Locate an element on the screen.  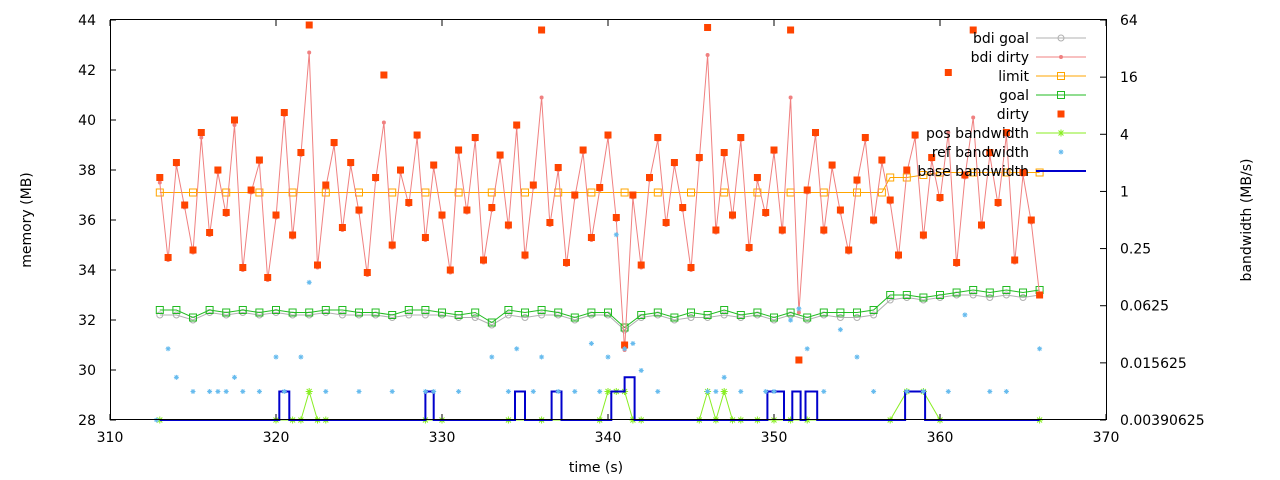
y-tick-label: 44 is located at coordinates (87, 21).